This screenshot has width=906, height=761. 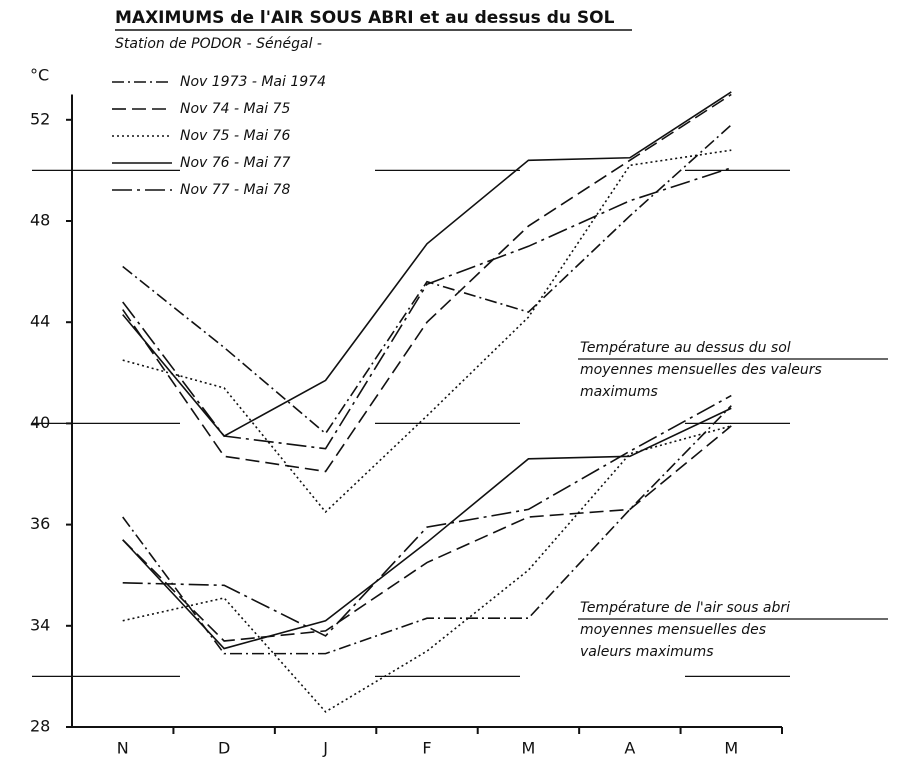 What do you see at coordinates (123, 748) in the screenshot?
I see `x-tick-label: N` at bounding box center [123, 748].